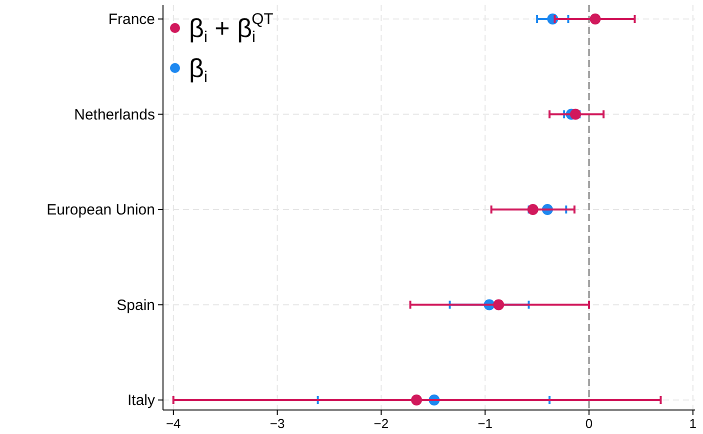 This screenshot has height=434, width=703. I want to click on x-tick-label: −3, so click(277, 423).